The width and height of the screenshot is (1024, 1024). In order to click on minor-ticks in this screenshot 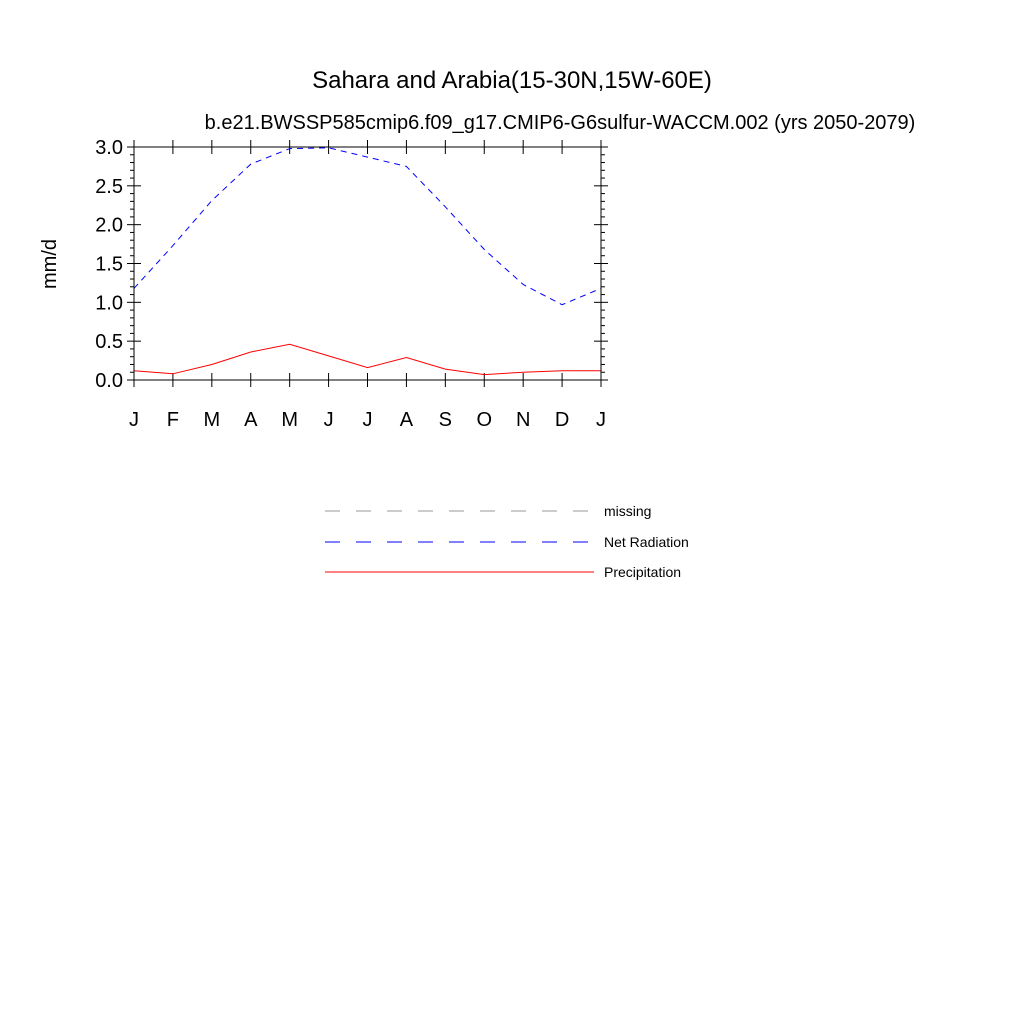, I will do `click(367, 263)`.